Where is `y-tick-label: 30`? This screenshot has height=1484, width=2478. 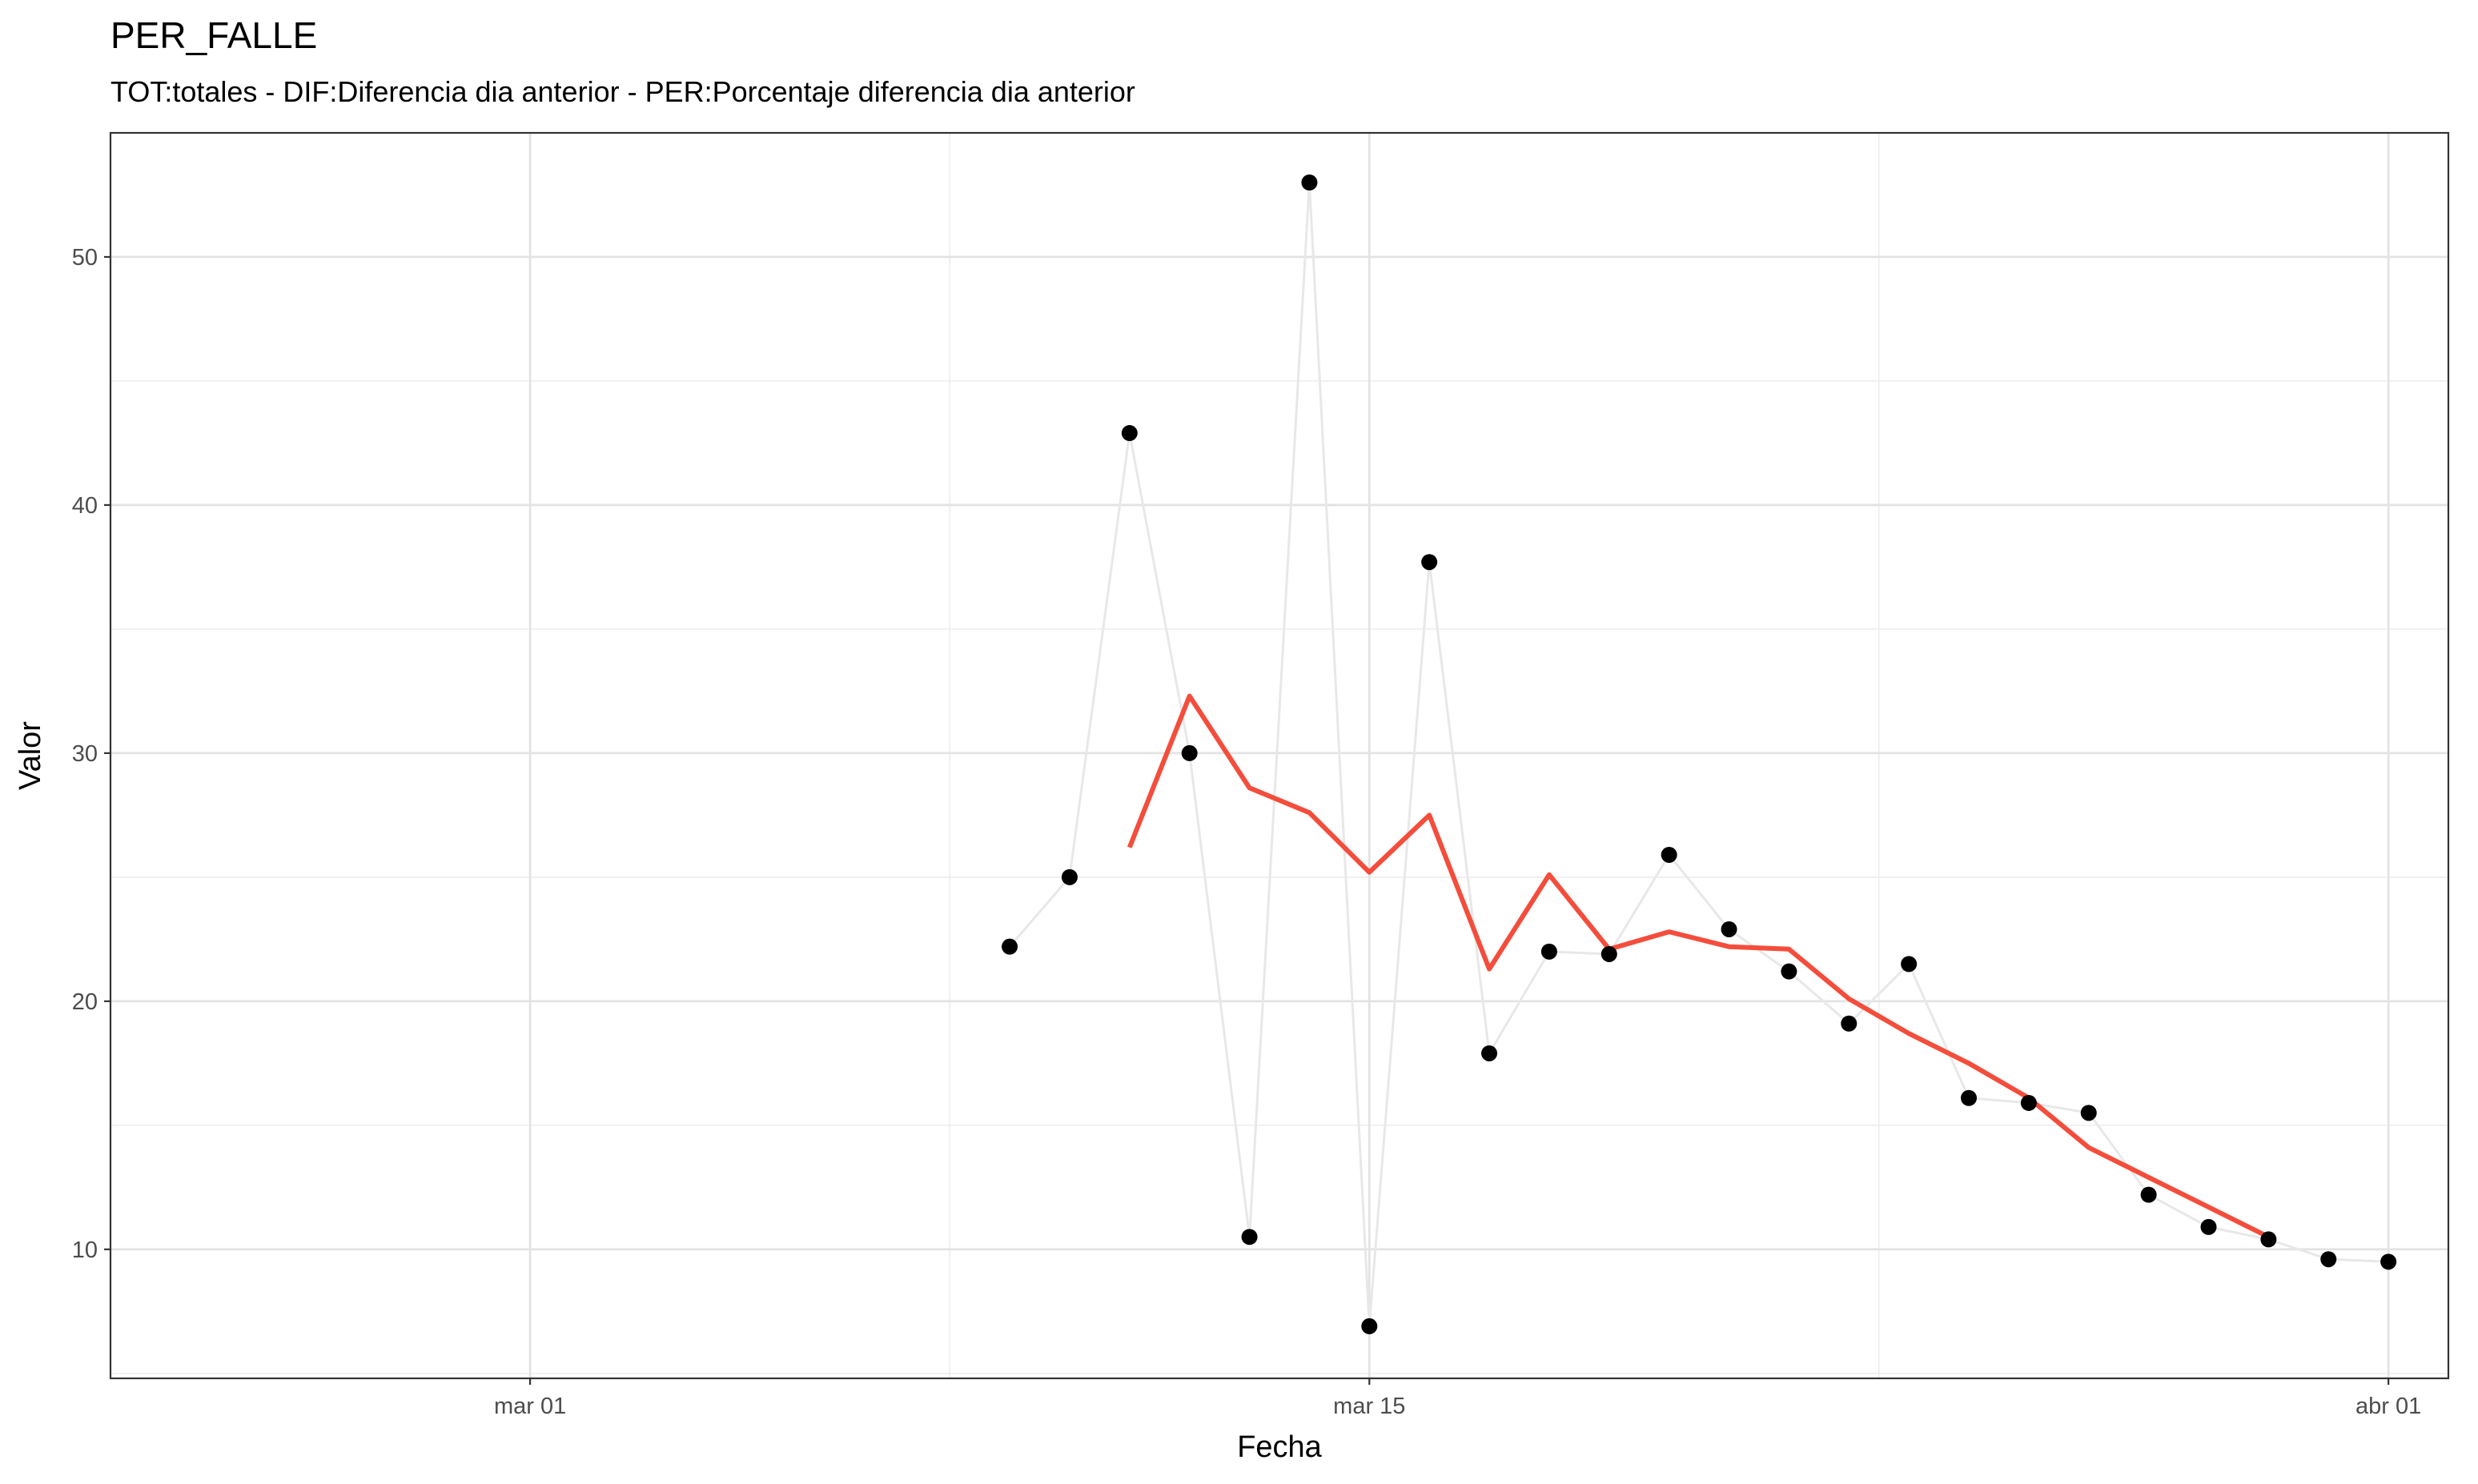 y-tick-label: 30 is located at coordinates (85, 754).